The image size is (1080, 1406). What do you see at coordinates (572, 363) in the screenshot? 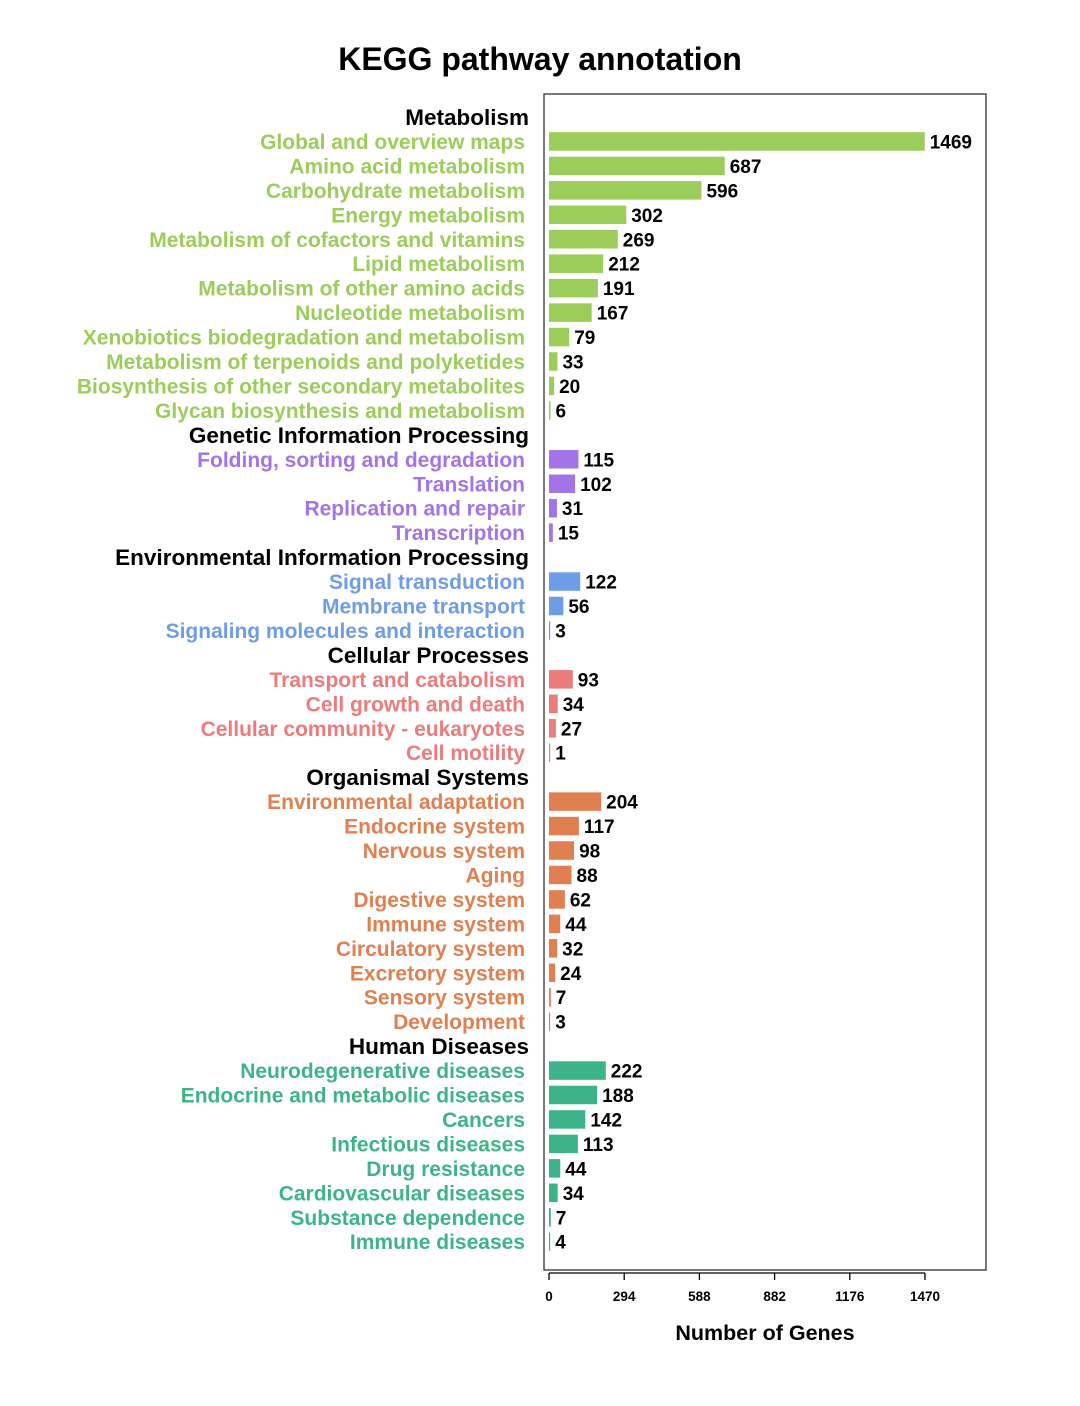
I see `value-label: 33` at bounding box center [572, 363].